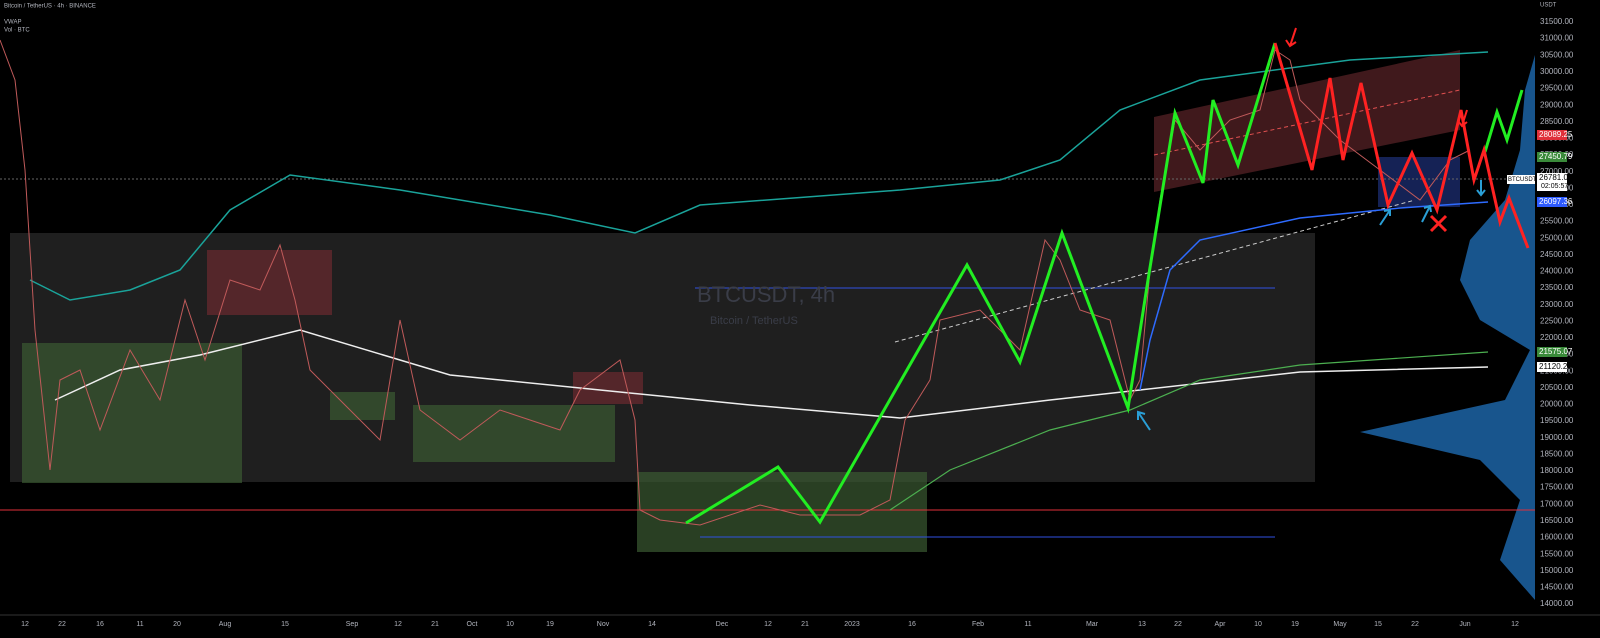 This screenshot has height=638, width=1600. I want to click on volume-profile, so click(1447, 327).